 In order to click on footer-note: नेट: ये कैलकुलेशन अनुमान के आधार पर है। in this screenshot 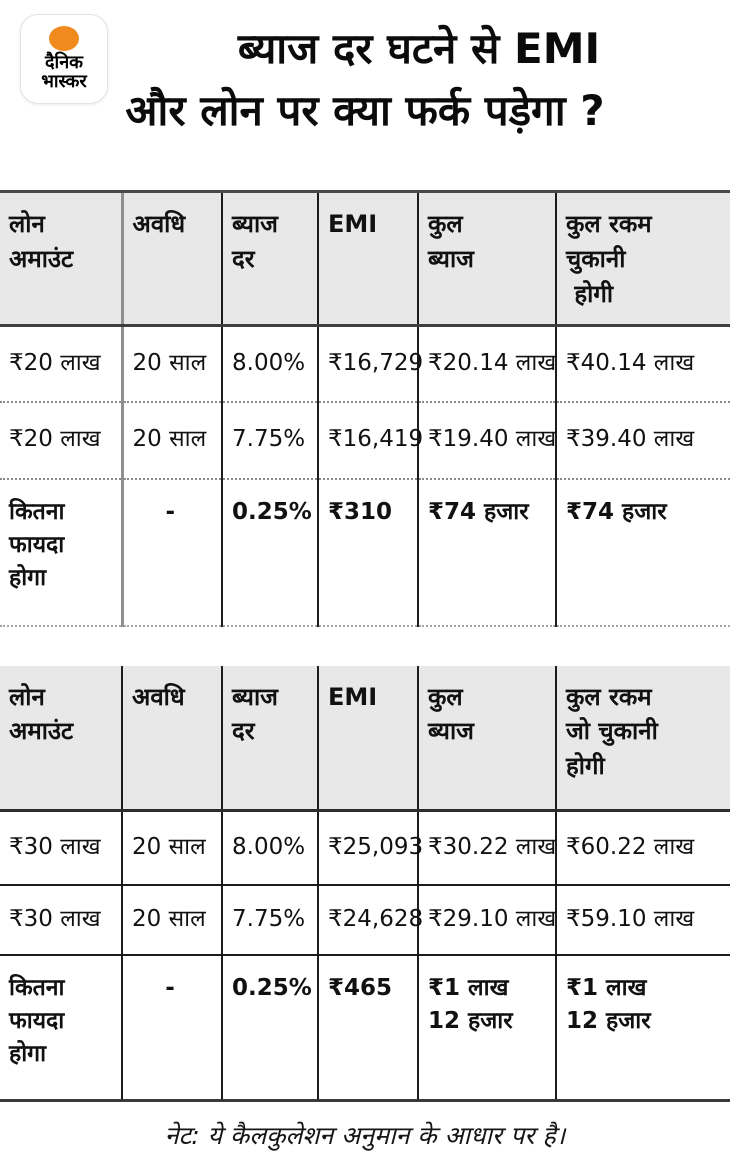, I will do `click(365, 1135)`.